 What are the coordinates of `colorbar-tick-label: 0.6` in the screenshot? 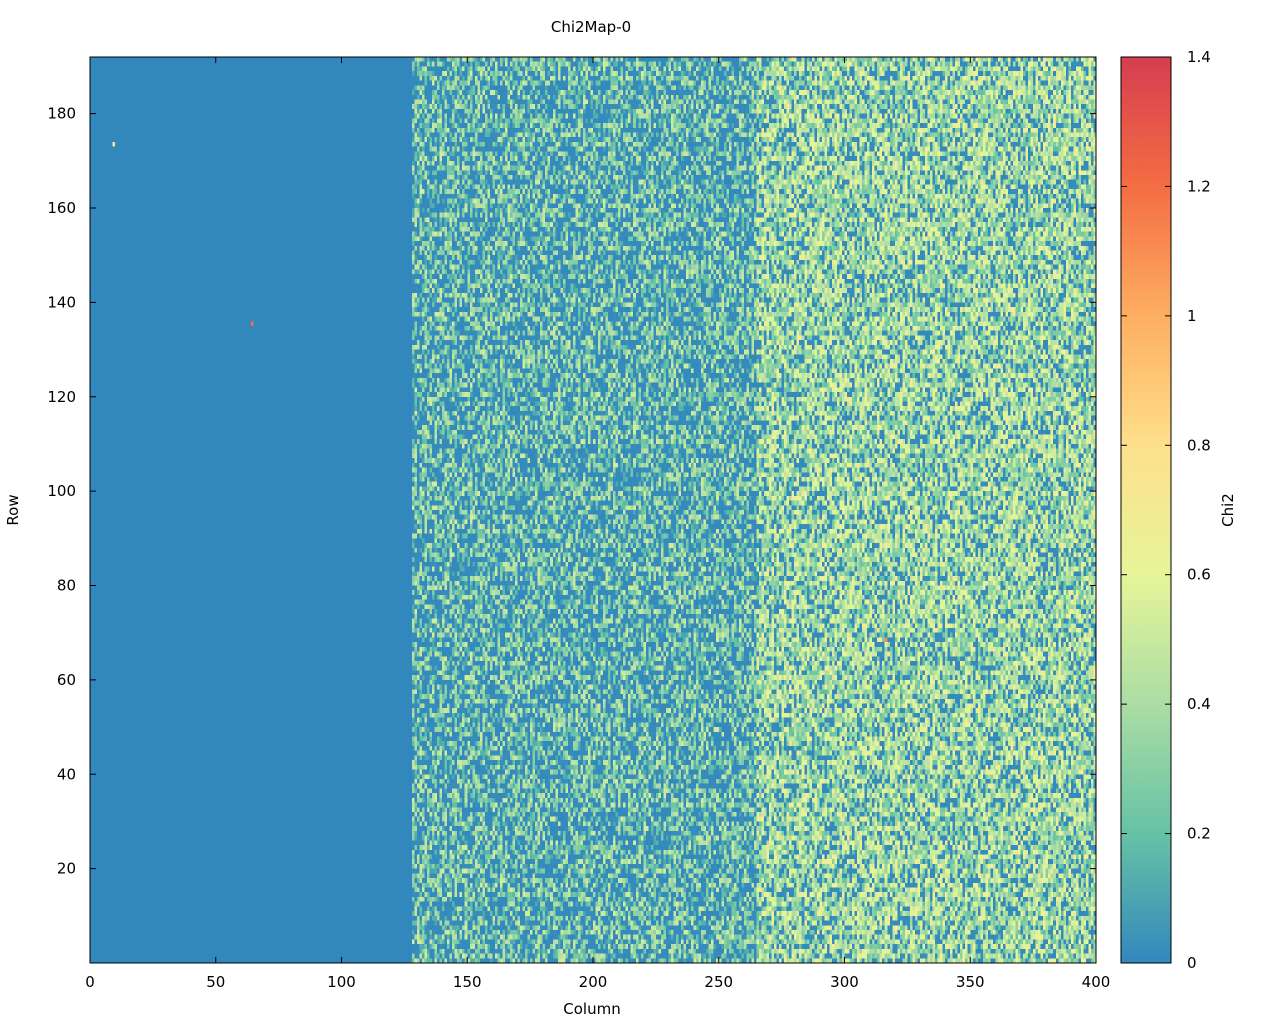 It's located at (1199, 575).